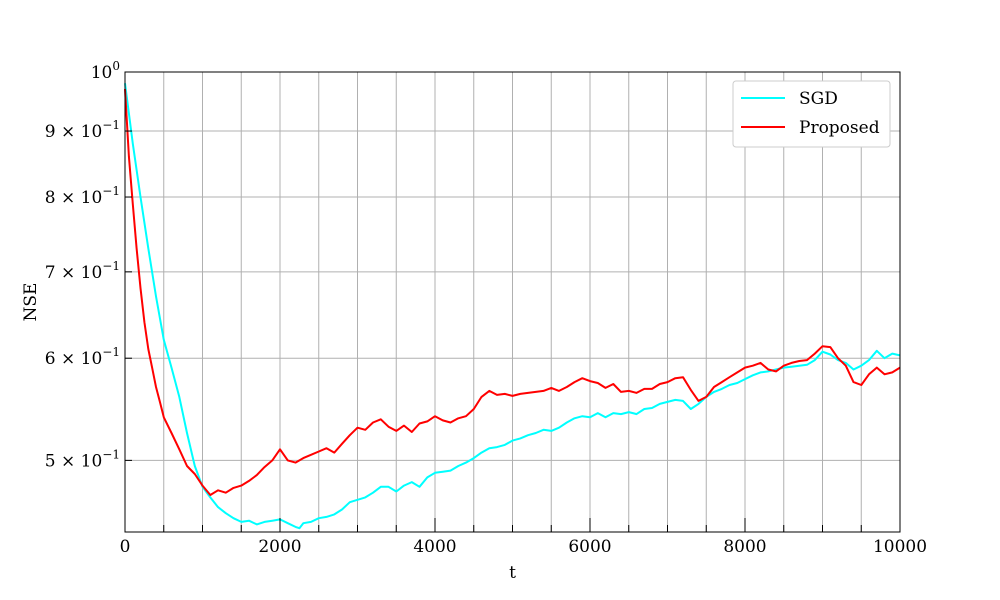 Image resolution: width=1000 pixels, height=600 pixels. I want to click on legend: SGD Proposed, so click(811, 114).